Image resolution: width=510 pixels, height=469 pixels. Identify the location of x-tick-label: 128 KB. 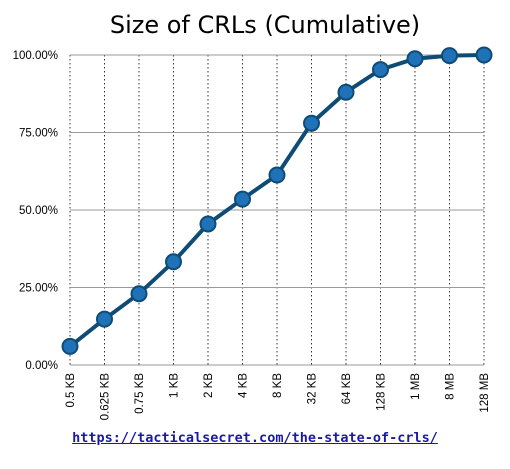
(382, 392).